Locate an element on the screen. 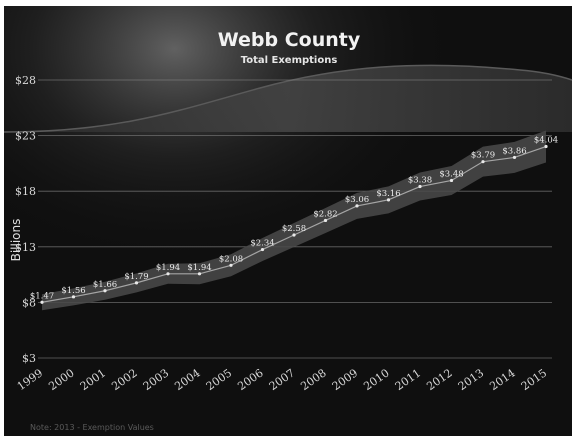 This screenshot has height=440, width=578. data-label: $3.06 is located at coordinates (357, 200).